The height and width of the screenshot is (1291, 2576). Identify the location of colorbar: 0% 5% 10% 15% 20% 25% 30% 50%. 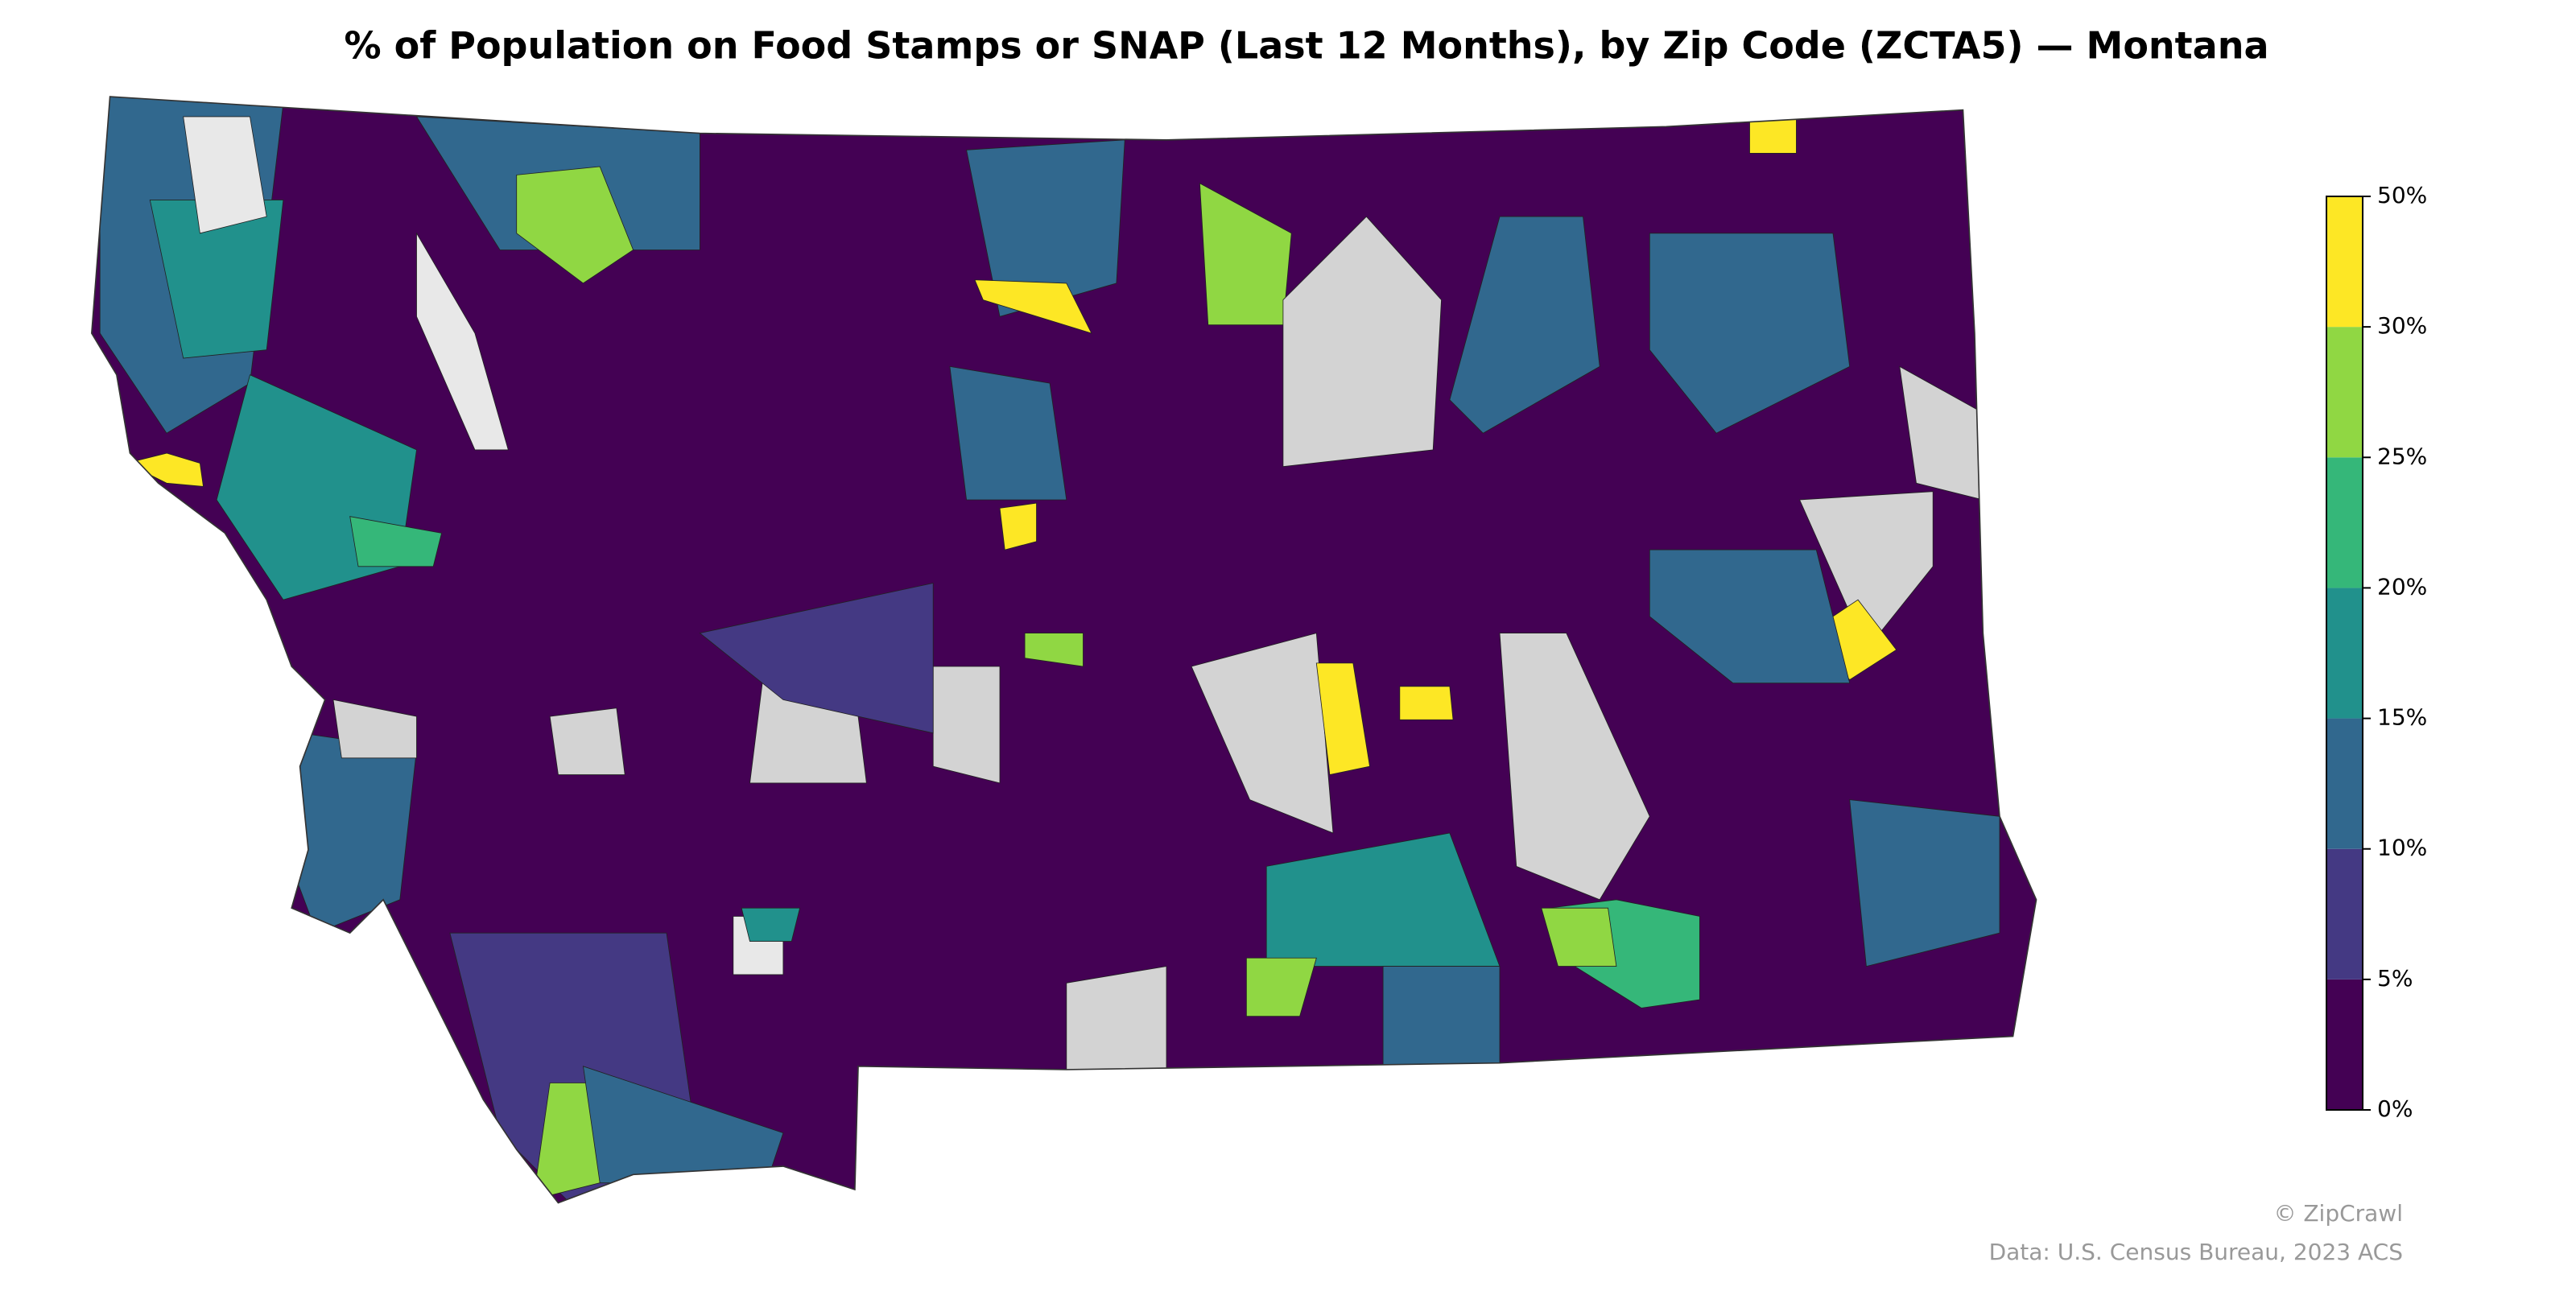
(2376, 652).